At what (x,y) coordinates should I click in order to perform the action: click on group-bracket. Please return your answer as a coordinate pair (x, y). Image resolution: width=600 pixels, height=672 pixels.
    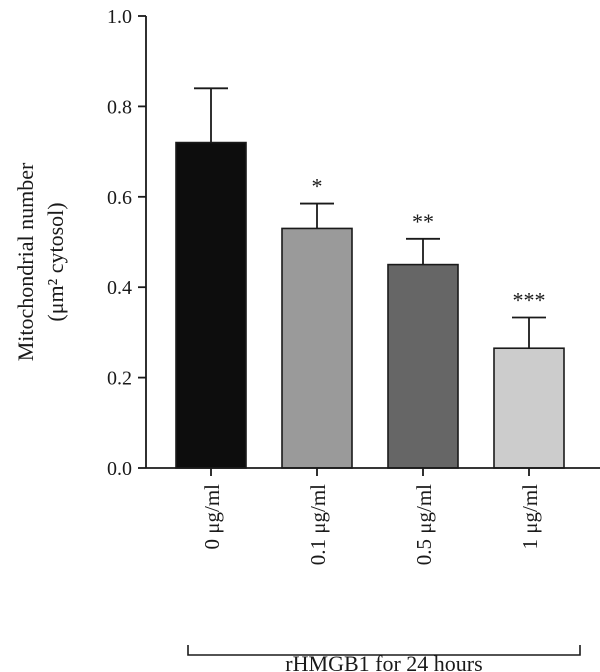
    Looking at the image, I should click on (384, 650).